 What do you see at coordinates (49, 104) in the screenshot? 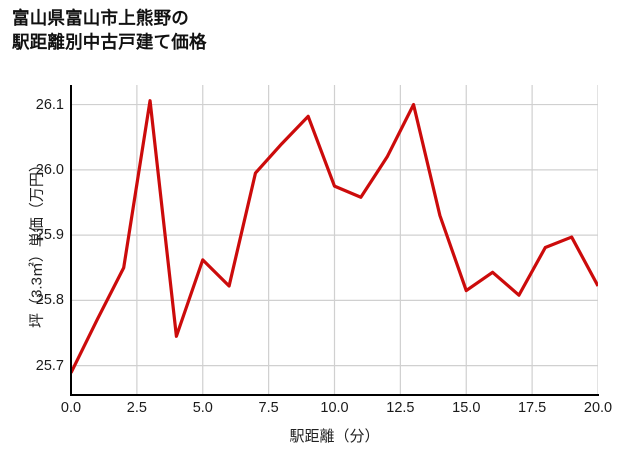
I see `y-tick-label: 26.1` at bounding box center [49, 104].